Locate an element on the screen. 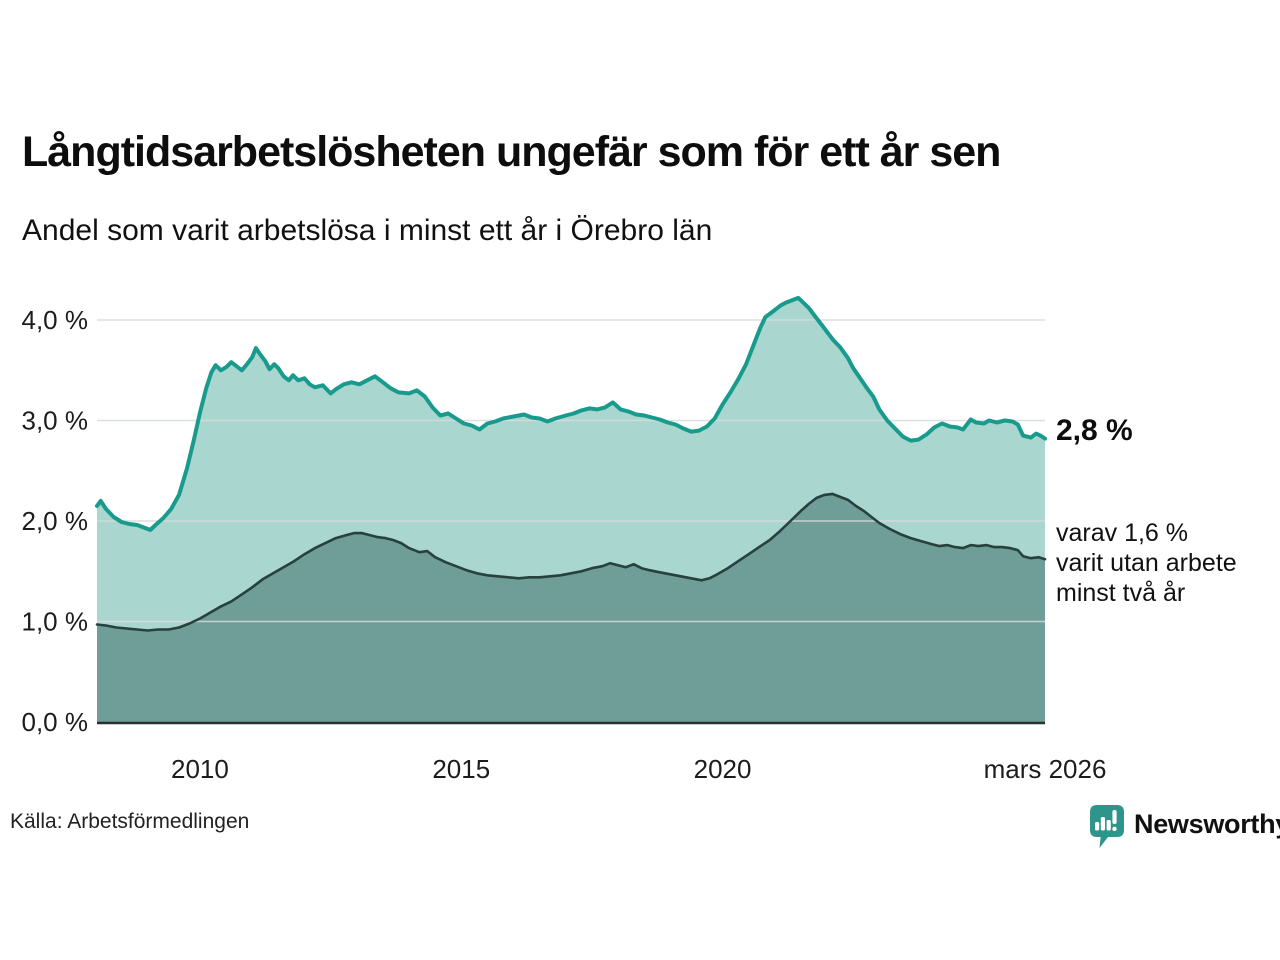 The width and height of the screenshot is (1280, 960). newsworthy-logo: Newsworthy is located at coordinates (1184, 826).